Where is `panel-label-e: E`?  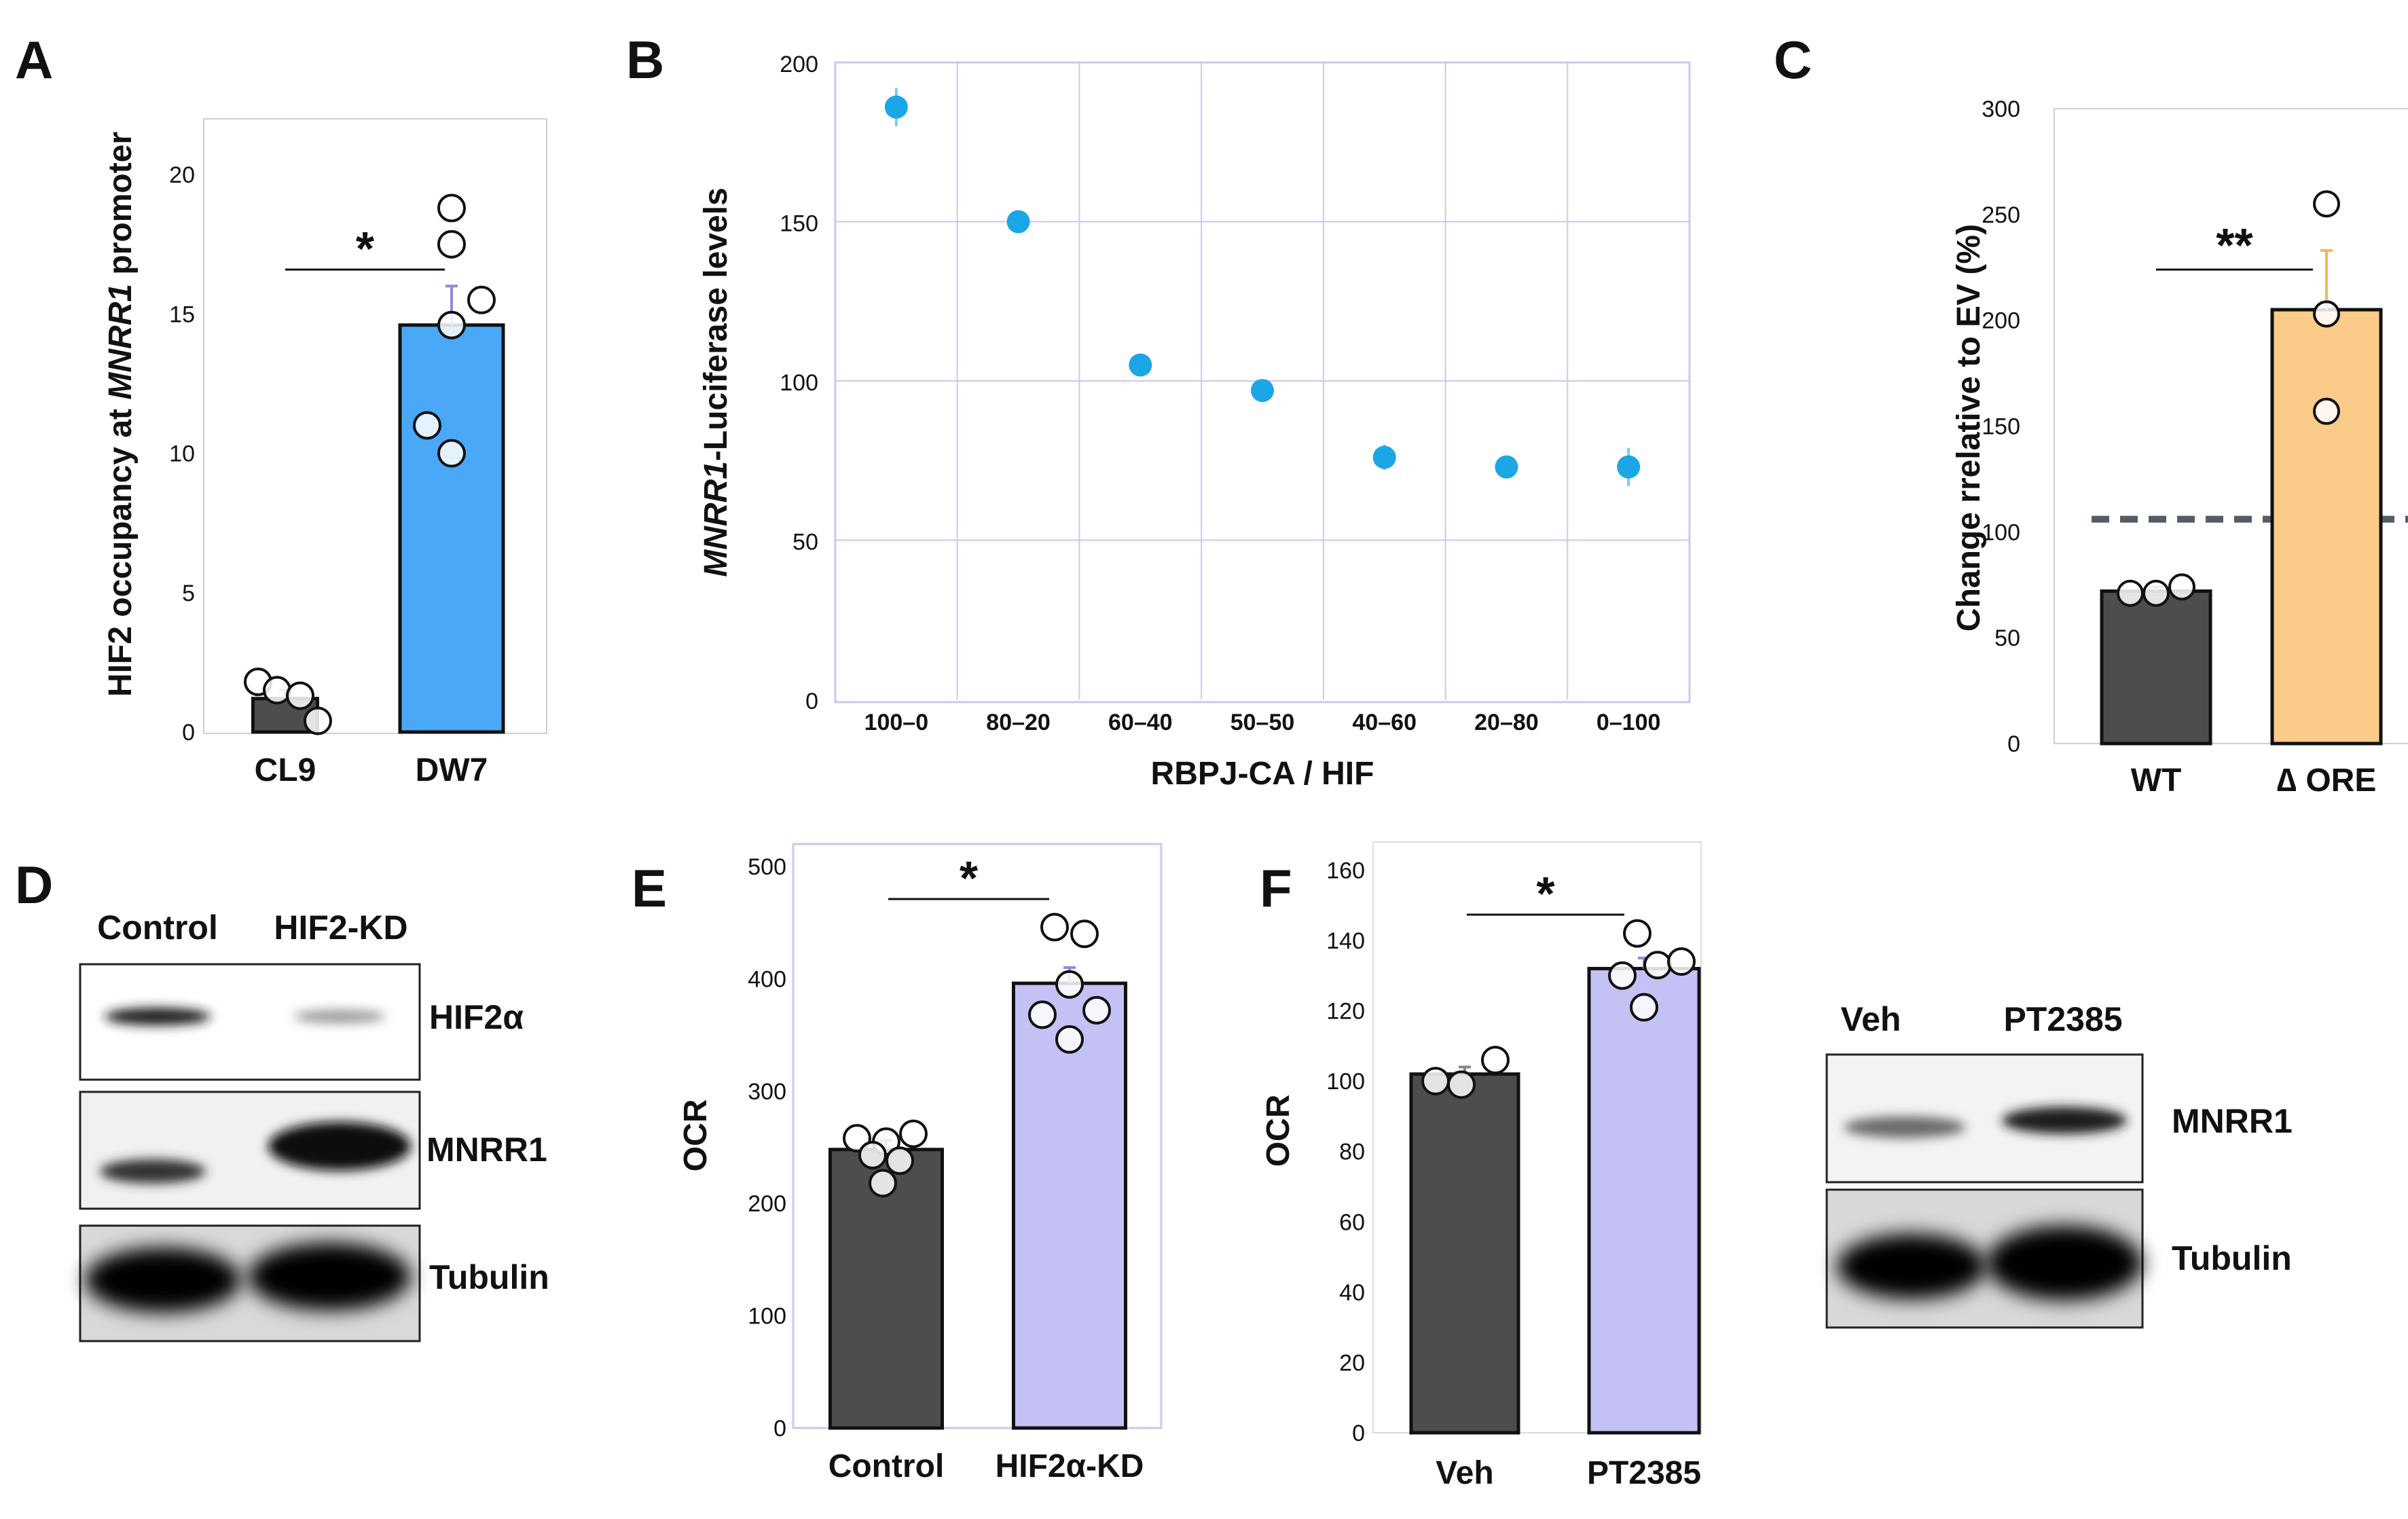 panel-label-e: E is located at coordinates (649, 888).